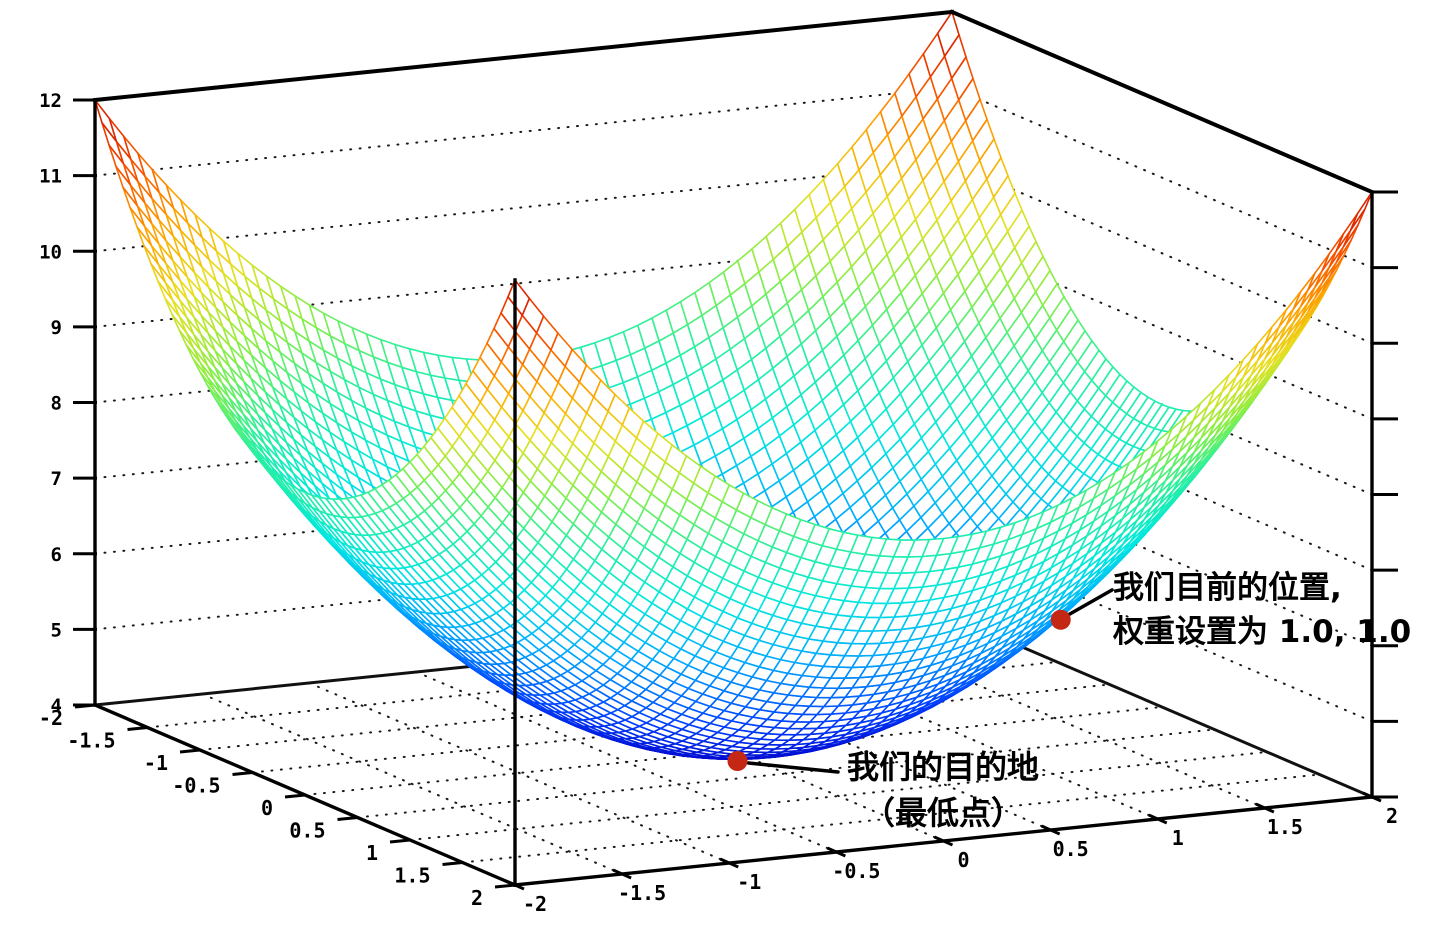 Image resolution: width=1432 pixels, height=946 pixels. What do you see at coordinates (1060, 619) in the screenshot?
I see `current-position-marker` at bounding box center [1060, 619].